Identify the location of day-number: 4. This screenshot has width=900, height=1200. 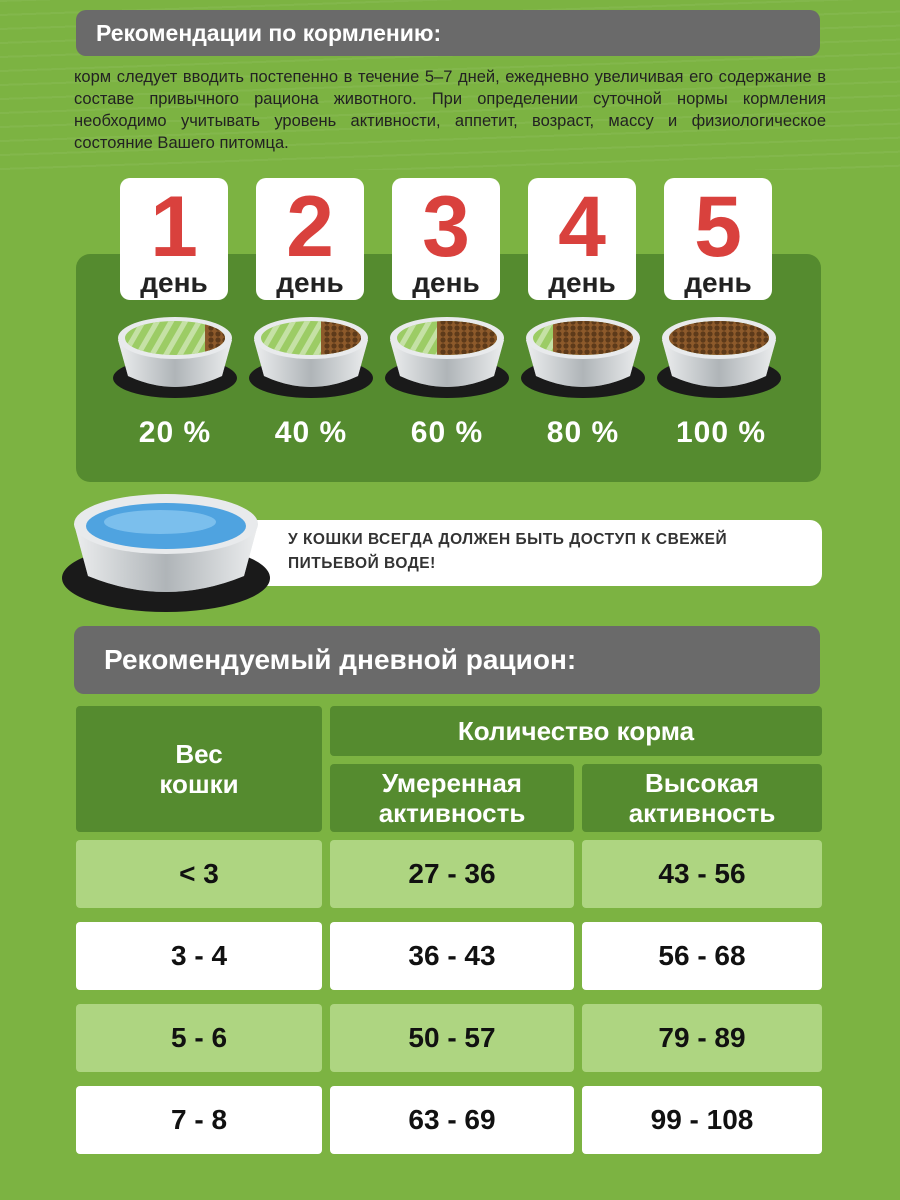
(582, 227).